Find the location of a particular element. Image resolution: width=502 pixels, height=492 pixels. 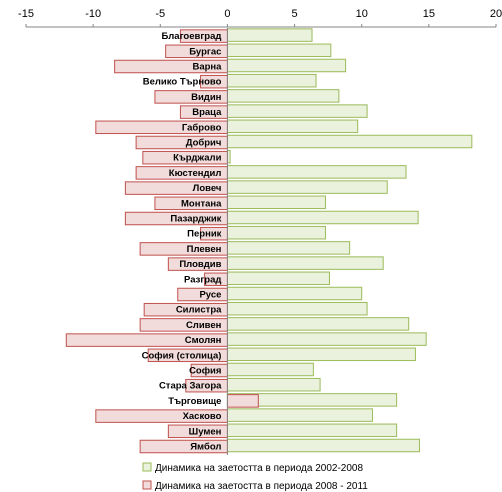

category-label: Хасково is located at coordinates (202, 416).